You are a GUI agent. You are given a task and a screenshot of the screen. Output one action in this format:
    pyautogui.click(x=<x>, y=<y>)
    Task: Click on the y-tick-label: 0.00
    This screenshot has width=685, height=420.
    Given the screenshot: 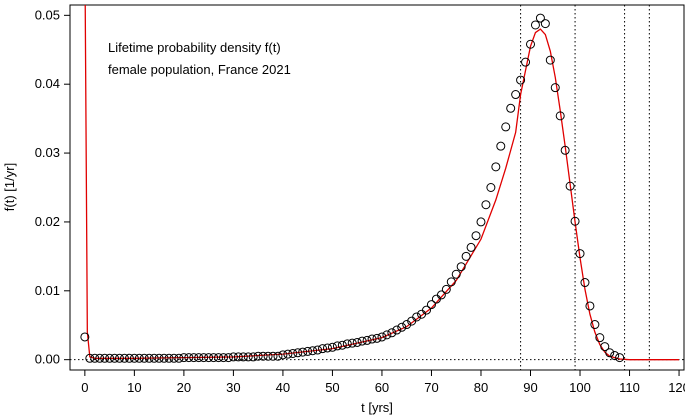 What is the action you would take?
    pyautogui.click(x=47, y=359)
    